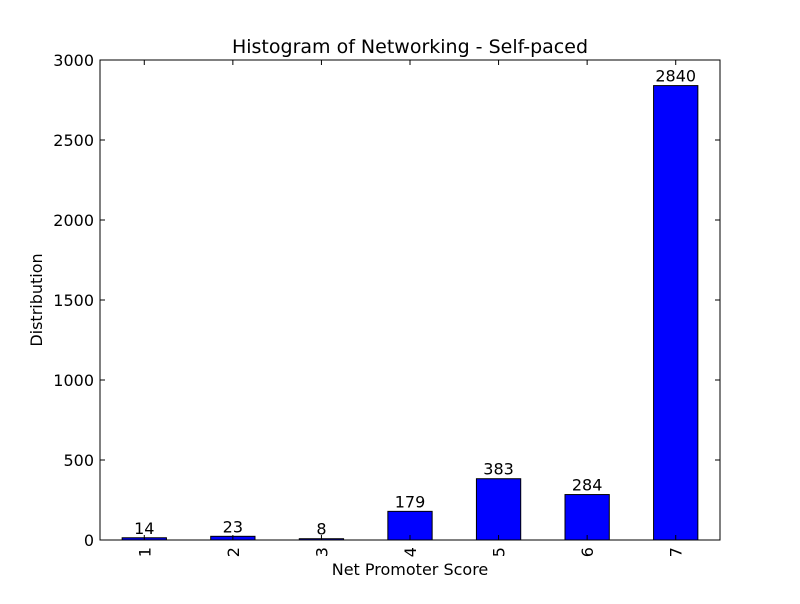  Describe the element at coordinates (321, 552) in the screenshot. I see `x-tick-label: 3` at that location.